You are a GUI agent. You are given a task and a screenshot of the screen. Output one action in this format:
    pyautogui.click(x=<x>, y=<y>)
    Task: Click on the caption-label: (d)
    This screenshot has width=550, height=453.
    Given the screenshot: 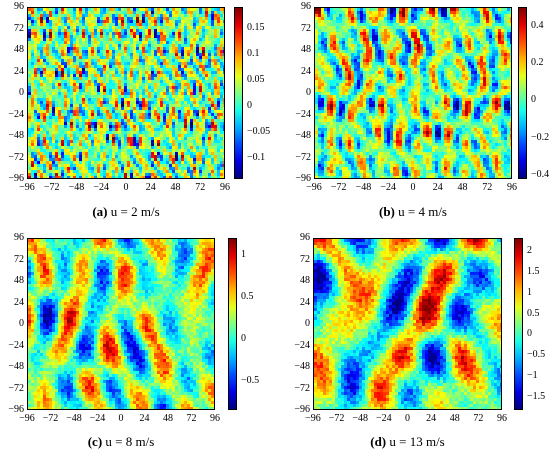 What is the action you would take?
    pyautogui.click(x=378, y=441)
    